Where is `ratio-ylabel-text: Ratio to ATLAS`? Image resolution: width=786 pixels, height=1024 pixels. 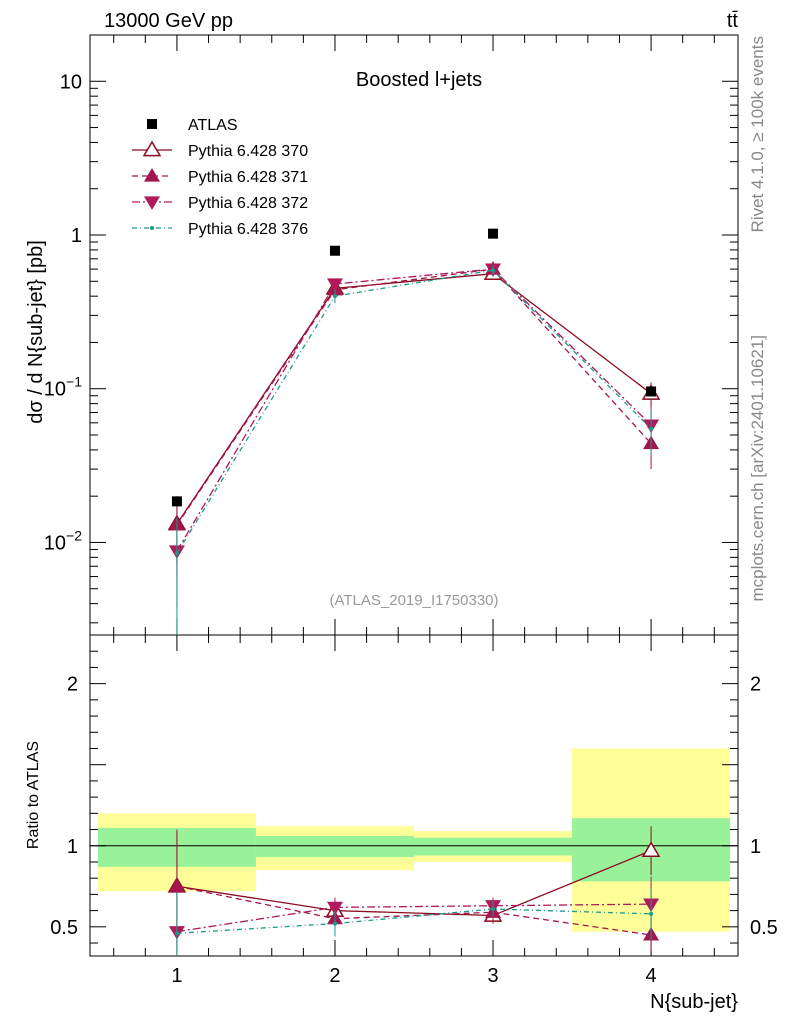 ratio-ylabel-text: Ratio to ATLAS is located at coordinates (33, 795).